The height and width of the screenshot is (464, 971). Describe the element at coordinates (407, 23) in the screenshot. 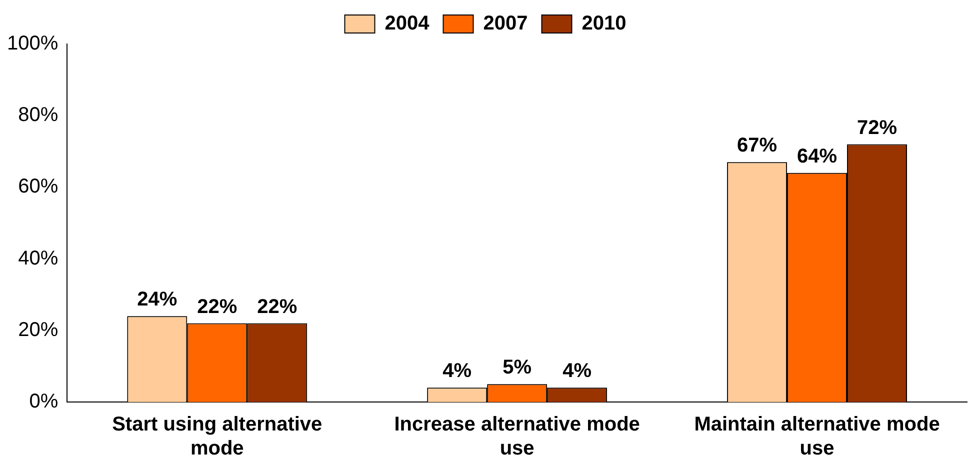

I see `legend-label: 2004` at that location.